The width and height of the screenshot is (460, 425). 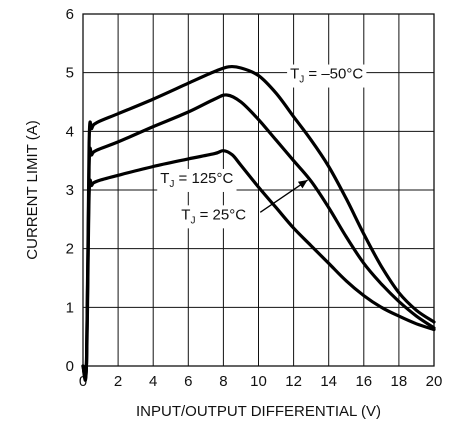 What do you see at coordinates (333, 74) in the screenshot?
I see `annotation-text: = –50°C` at bounding box center [333, 74].